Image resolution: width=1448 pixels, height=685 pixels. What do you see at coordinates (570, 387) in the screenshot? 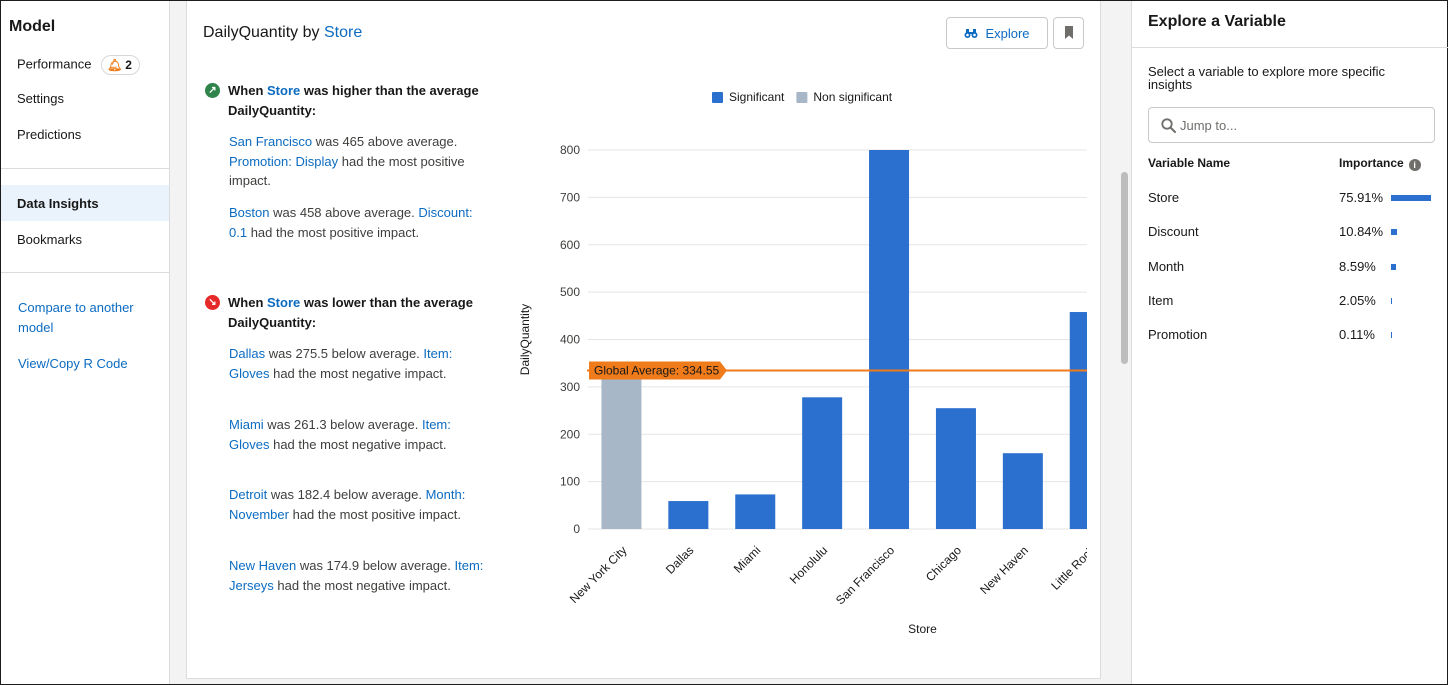
I see `y-tick-label: 300` at bounding box center [570, 387].